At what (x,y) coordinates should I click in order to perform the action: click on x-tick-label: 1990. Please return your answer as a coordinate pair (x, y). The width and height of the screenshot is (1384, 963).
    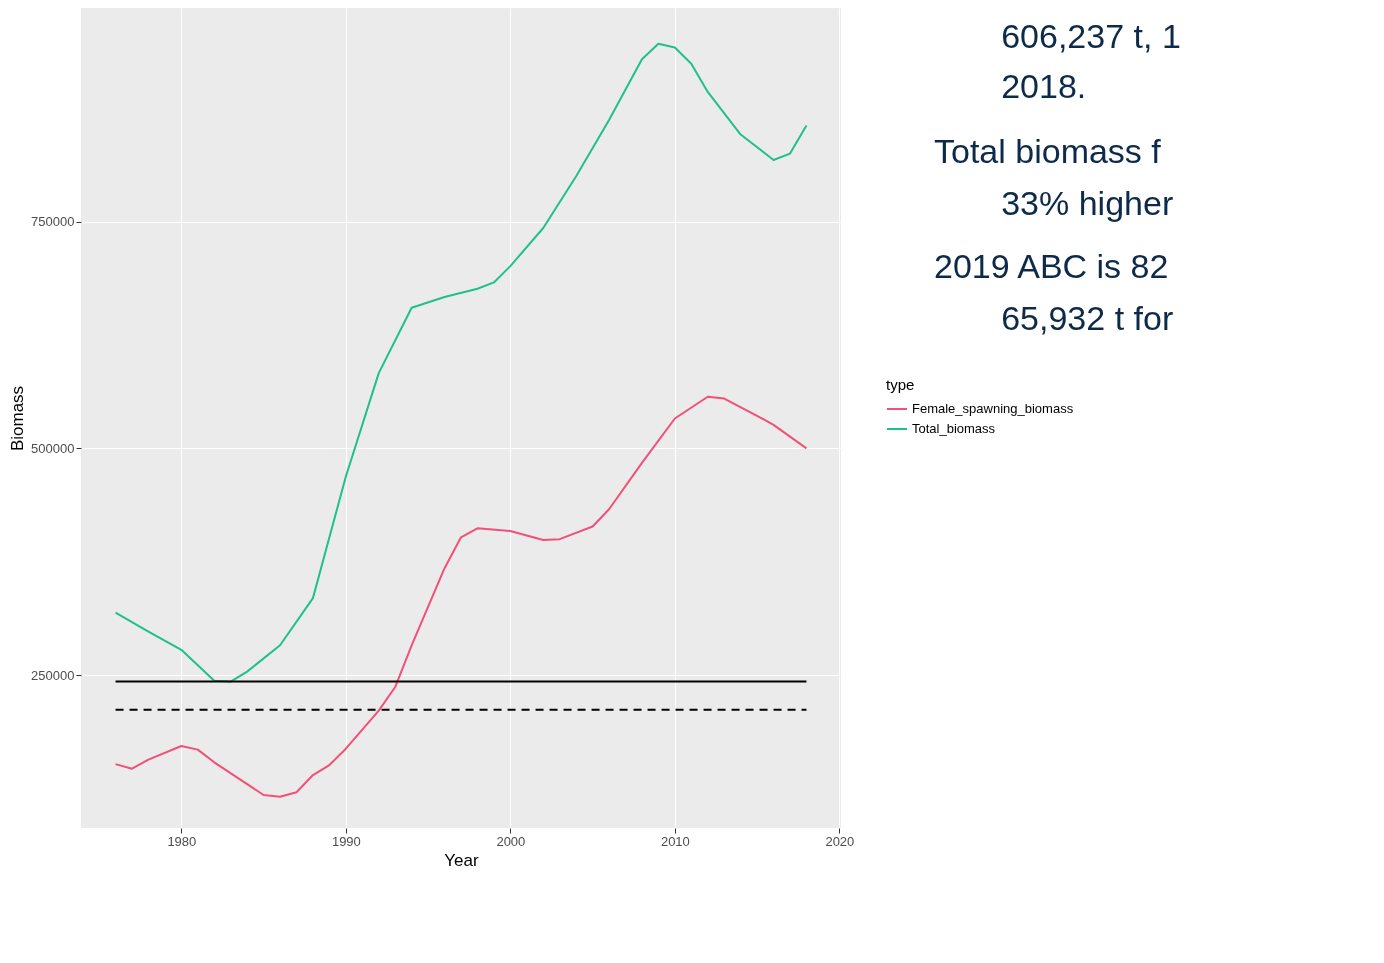
    Looking at the image, I should click on (346, 841).